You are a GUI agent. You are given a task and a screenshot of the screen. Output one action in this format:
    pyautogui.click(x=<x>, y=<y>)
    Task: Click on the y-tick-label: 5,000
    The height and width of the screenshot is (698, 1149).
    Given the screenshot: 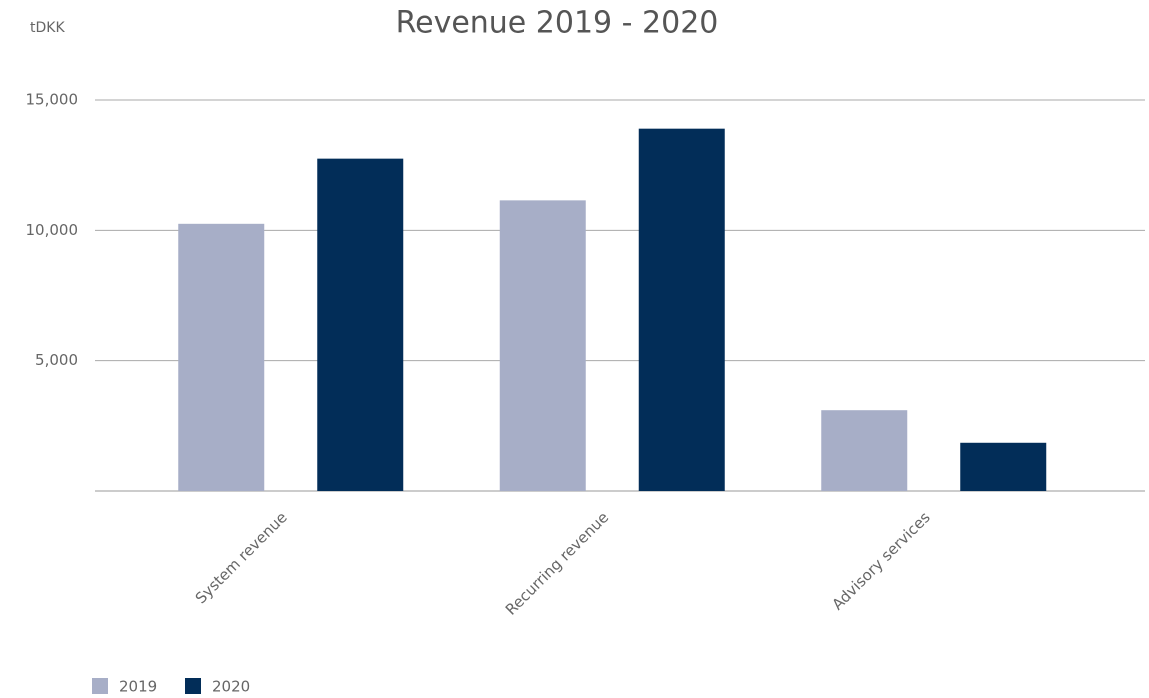 What is the action you would take?
    pyautogui.click(x=56, y=360)
    